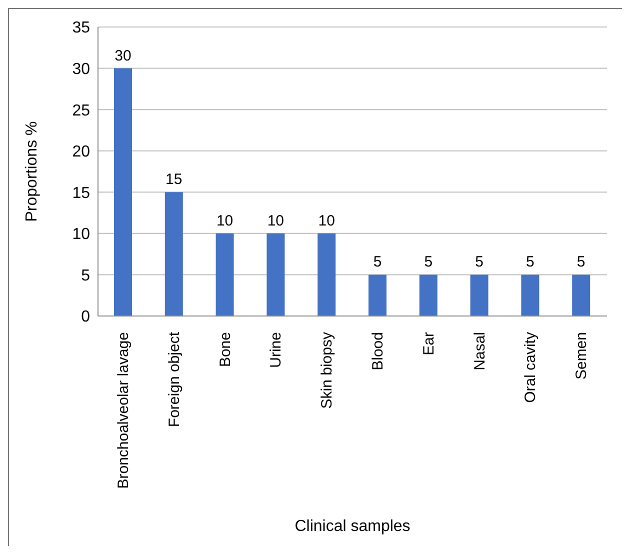 Image resolution: width=629 pixels, height=553 pixels. Describe the element at coordinates (81, 193) in the screenshot. I see `y-tick-label: 15` at that location.